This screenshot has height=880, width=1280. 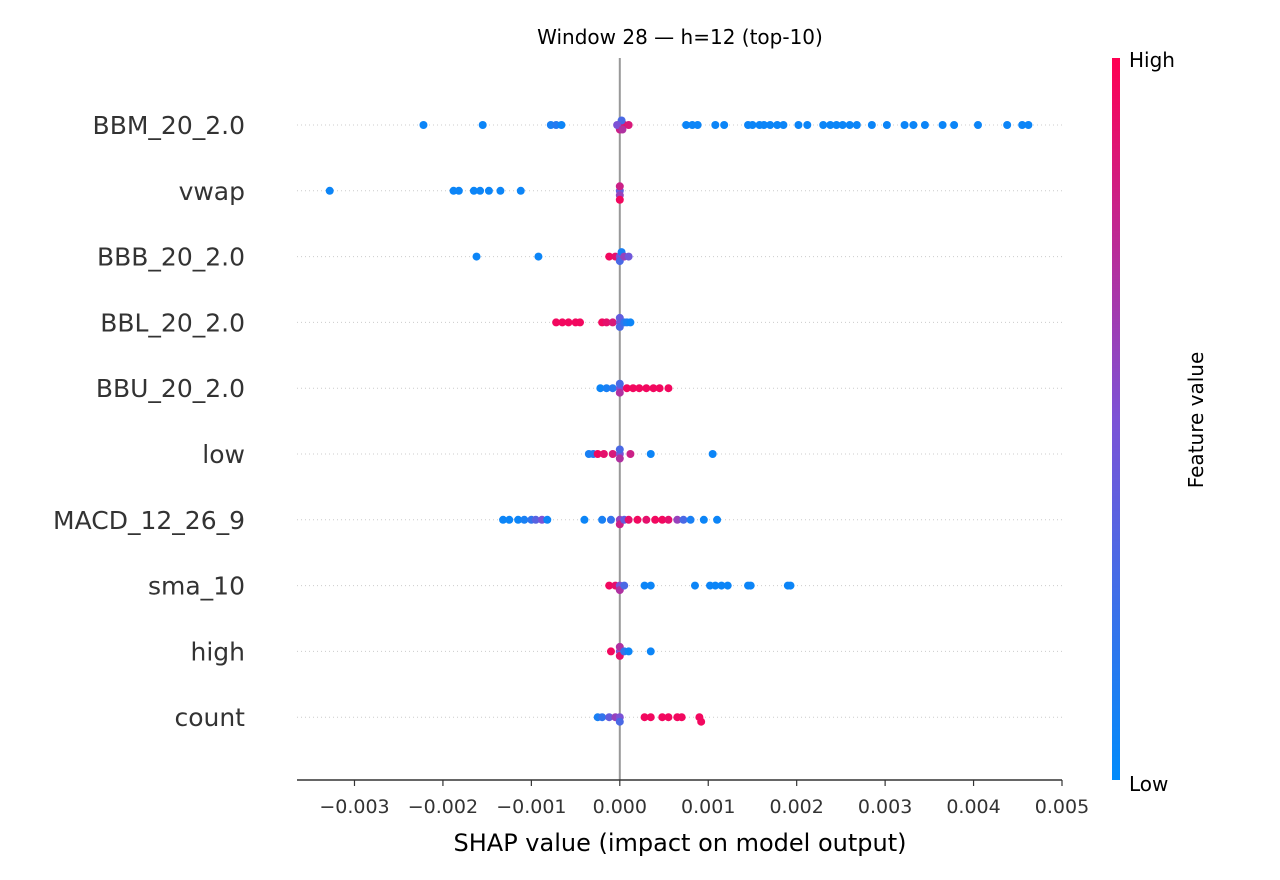 I want to click on colorbar-low-label: Low, so click(x=1148, y=784).